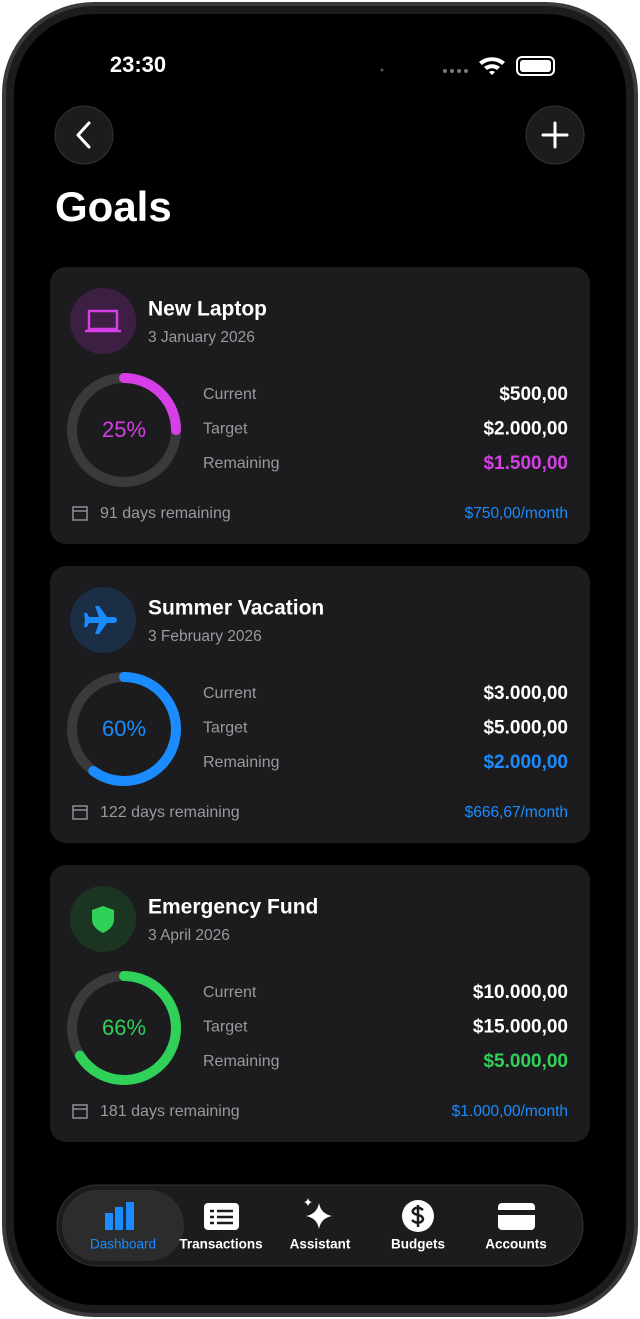  I want to click on status-icons, so click(467, 66).